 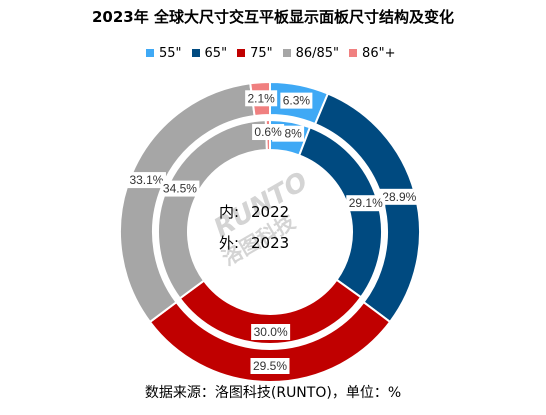 What do you see at coordinates (229, 243) in the screenshot?
I see `center-outer-key: 外:` at bounding box center [229, 243].